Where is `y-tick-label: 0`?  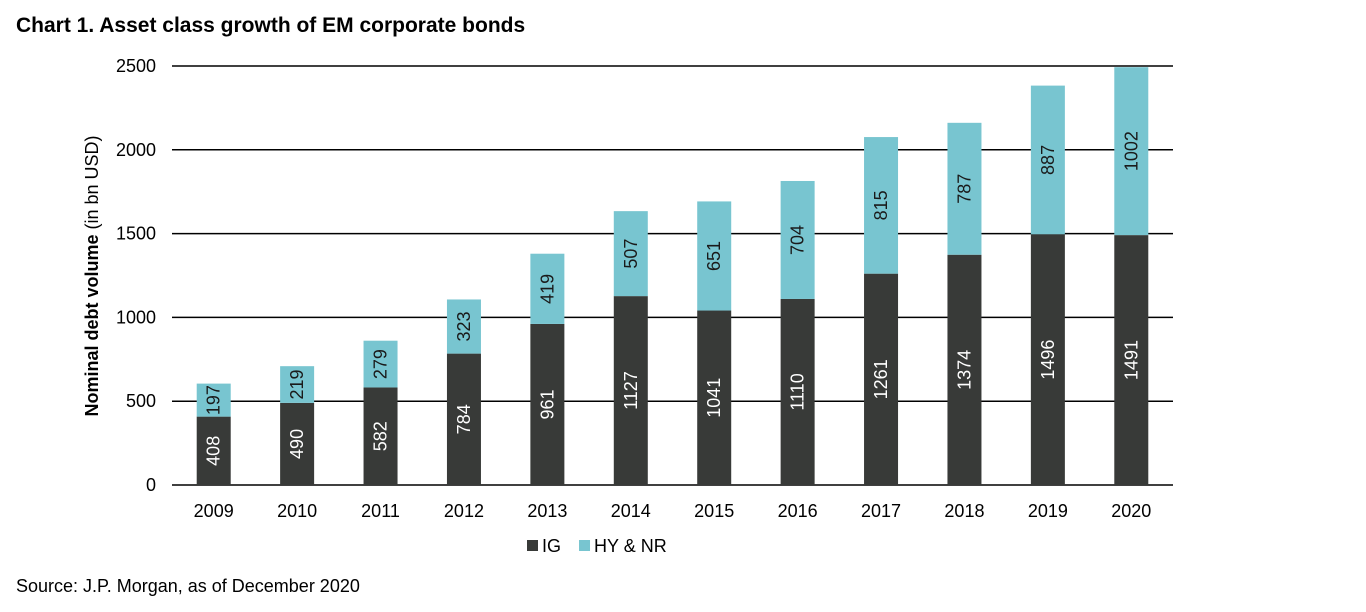
y-tick-label: 0 is located at coordinates (151, 485).